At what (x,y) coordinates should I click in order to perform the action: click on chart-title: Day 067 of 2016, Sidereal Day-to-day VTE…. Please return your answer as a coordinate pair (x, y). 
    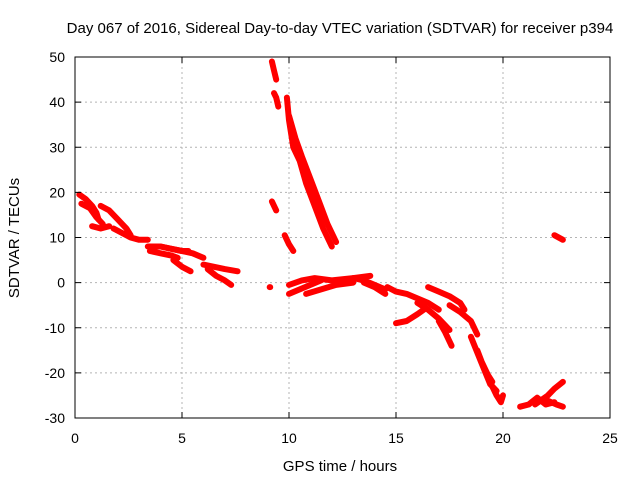
    Looking at the image, I should click on (340, 28).